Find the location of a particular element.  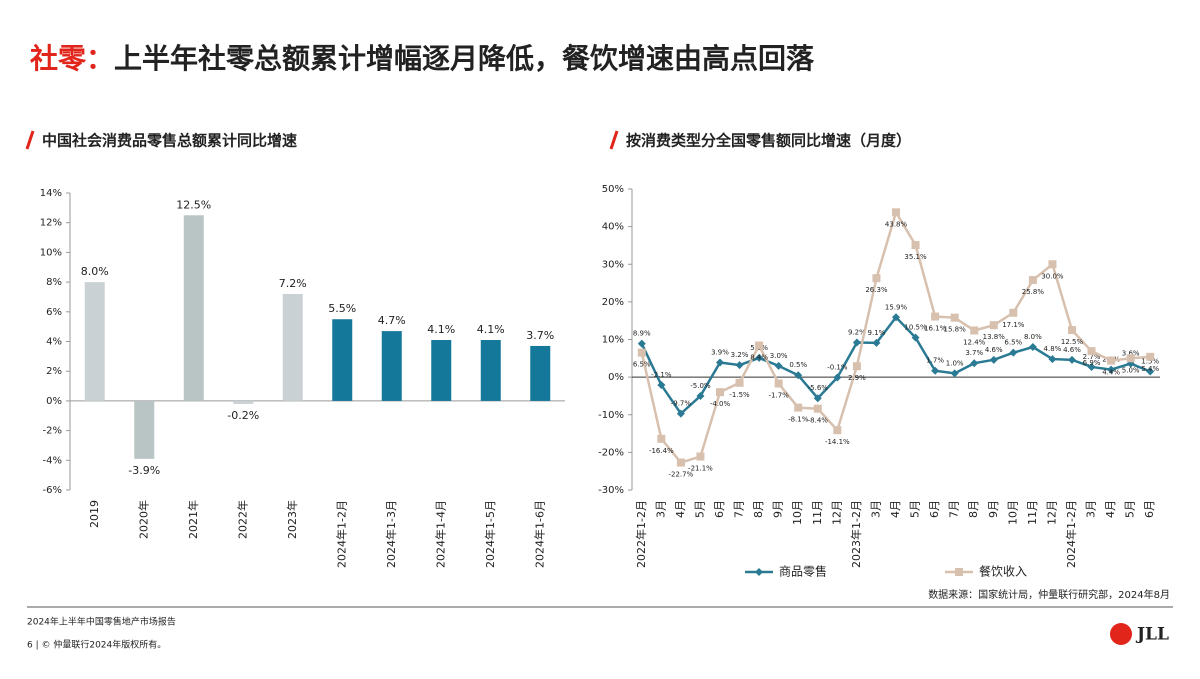

x-tick-label: 2024年1-4月 is located at coordinates (440, 534).